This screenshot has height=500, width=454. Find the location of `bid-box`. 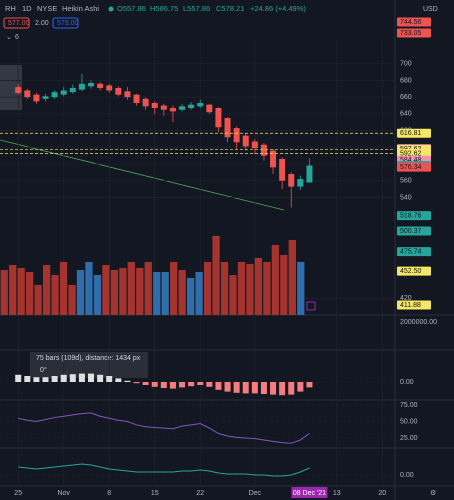

bid-box is located at coordinates (16, 23).